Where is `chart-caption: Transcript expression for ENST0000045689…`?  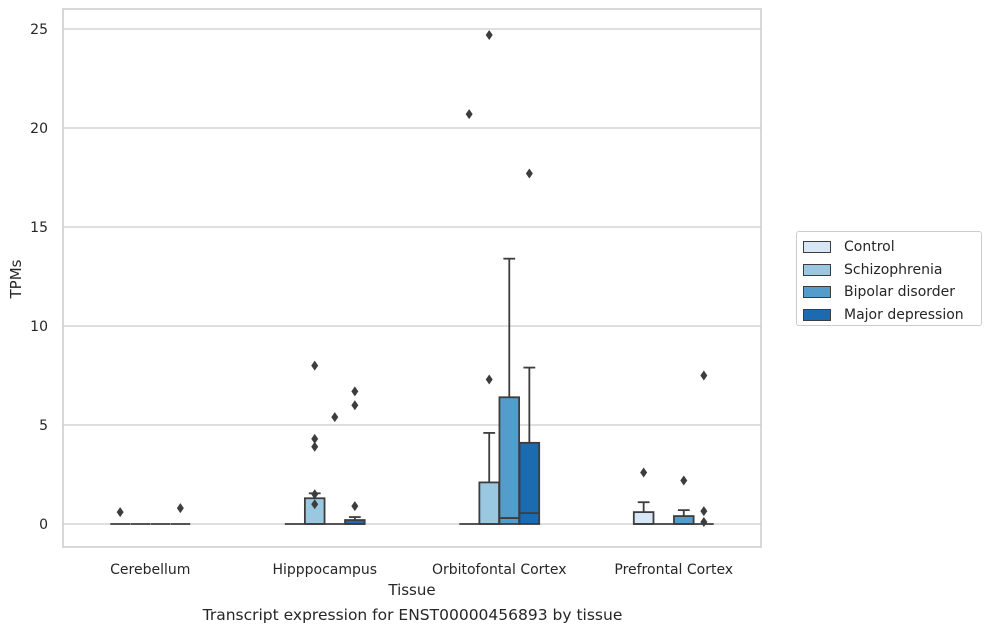 chart-caption: Transcript expression for ENST0000045689… is located at coordinates (412, 615).